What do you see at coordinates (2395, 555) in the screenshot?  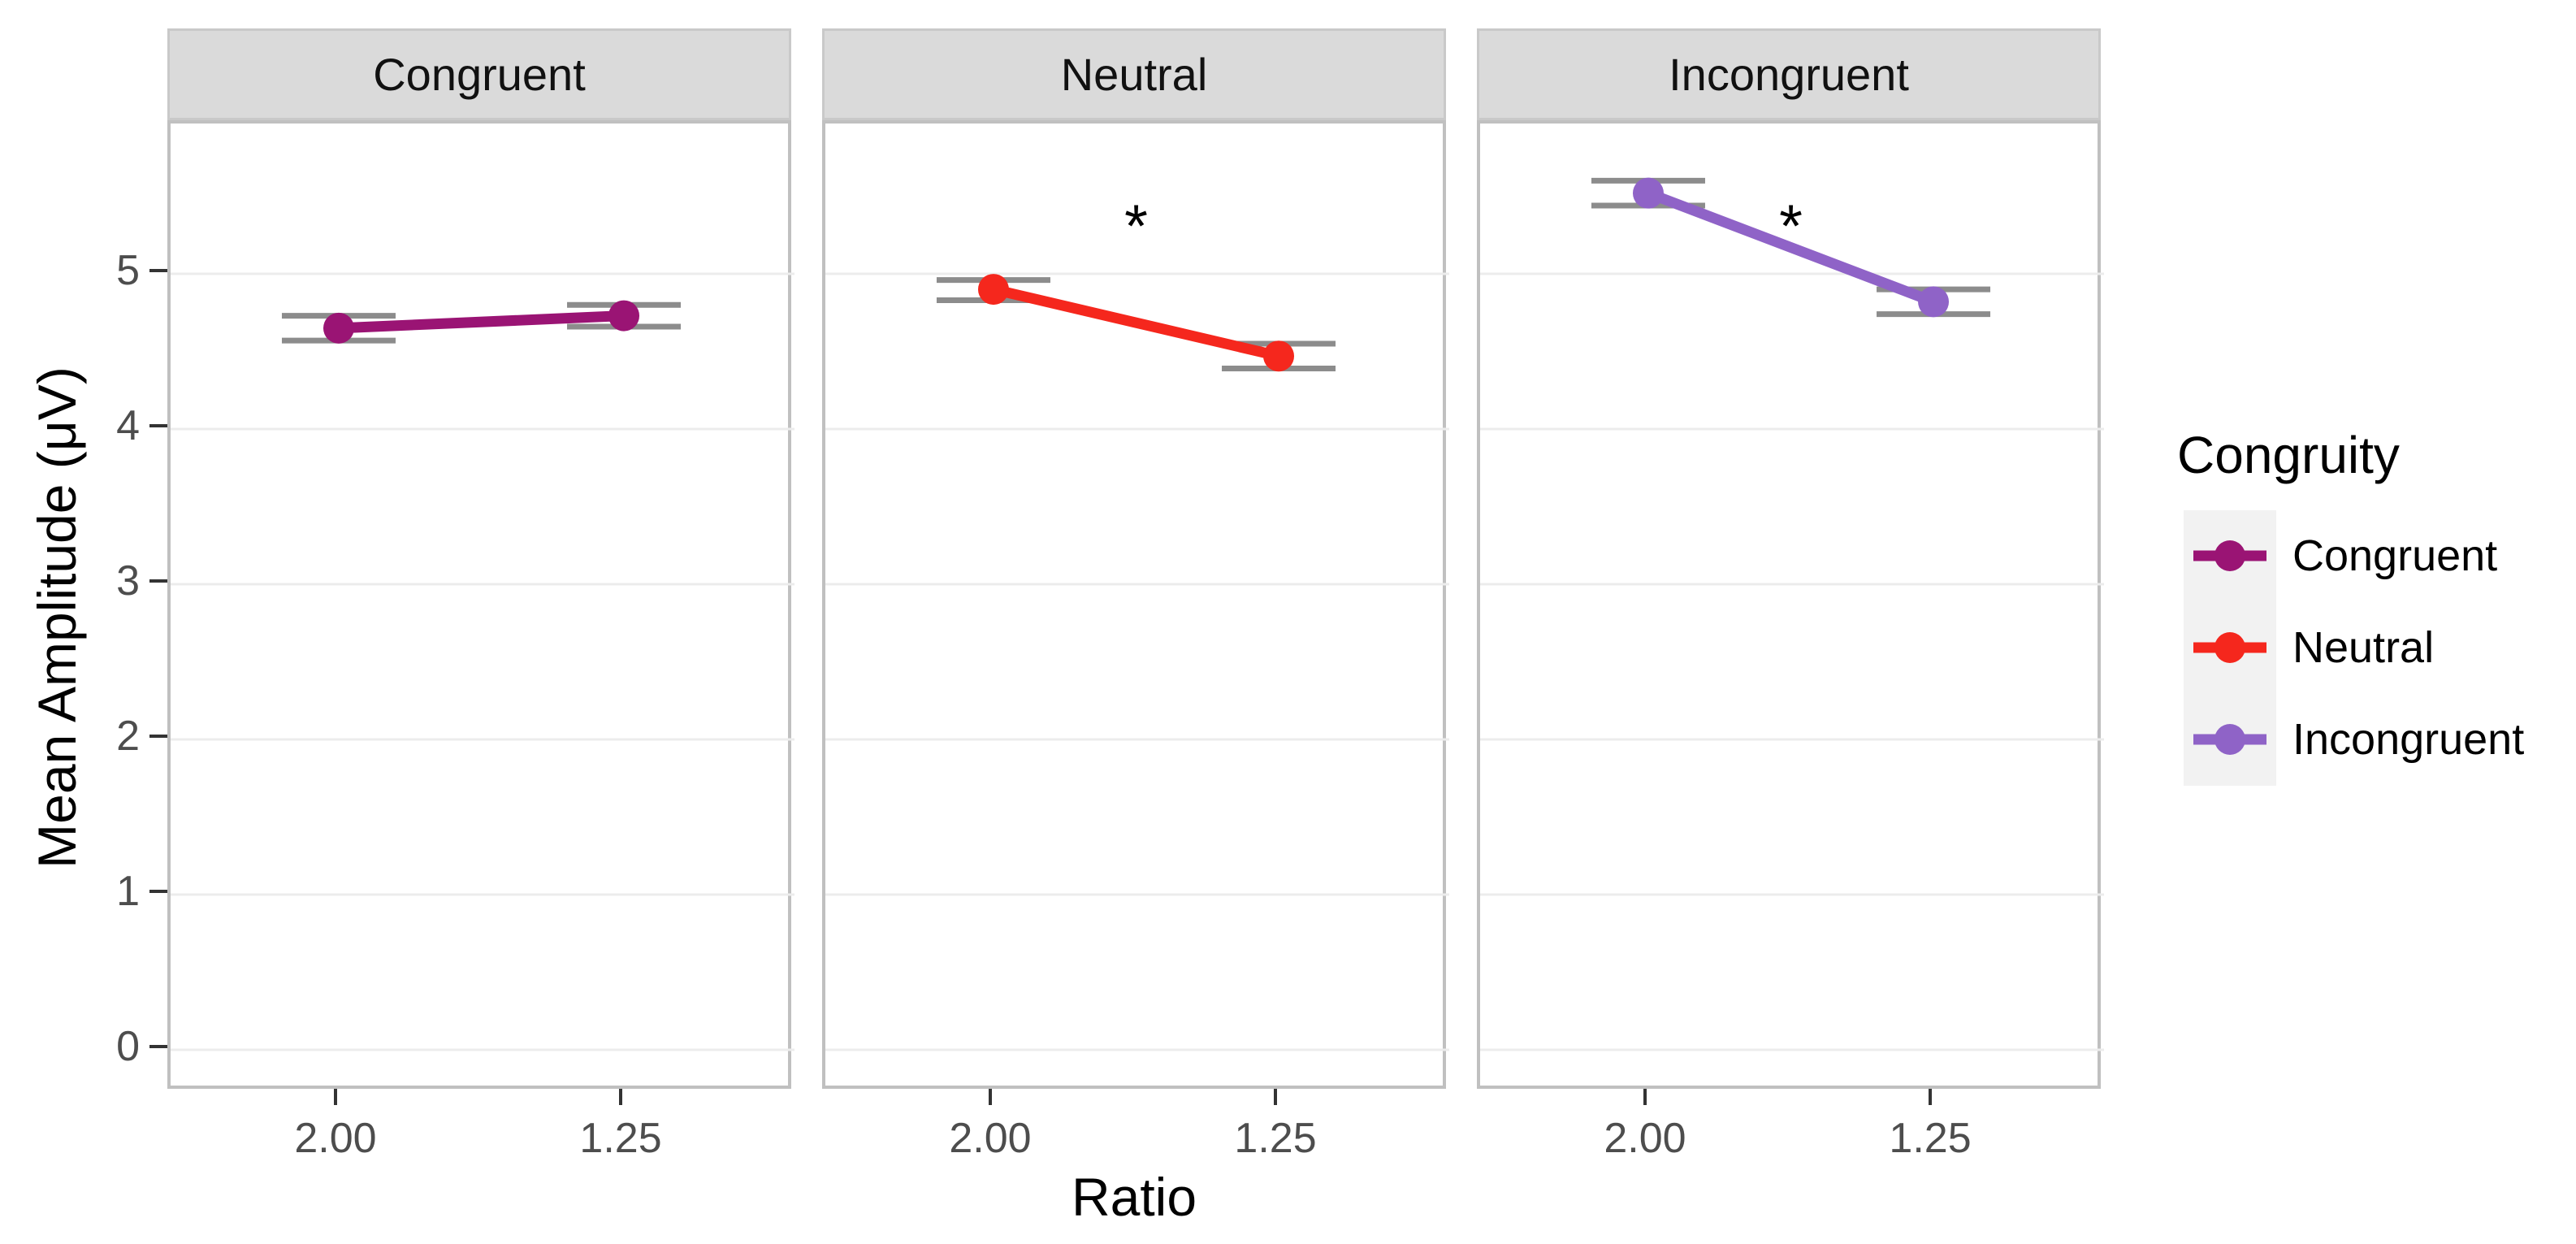 I see `legend-label: Congruent` at bounding box center [2395, 555].